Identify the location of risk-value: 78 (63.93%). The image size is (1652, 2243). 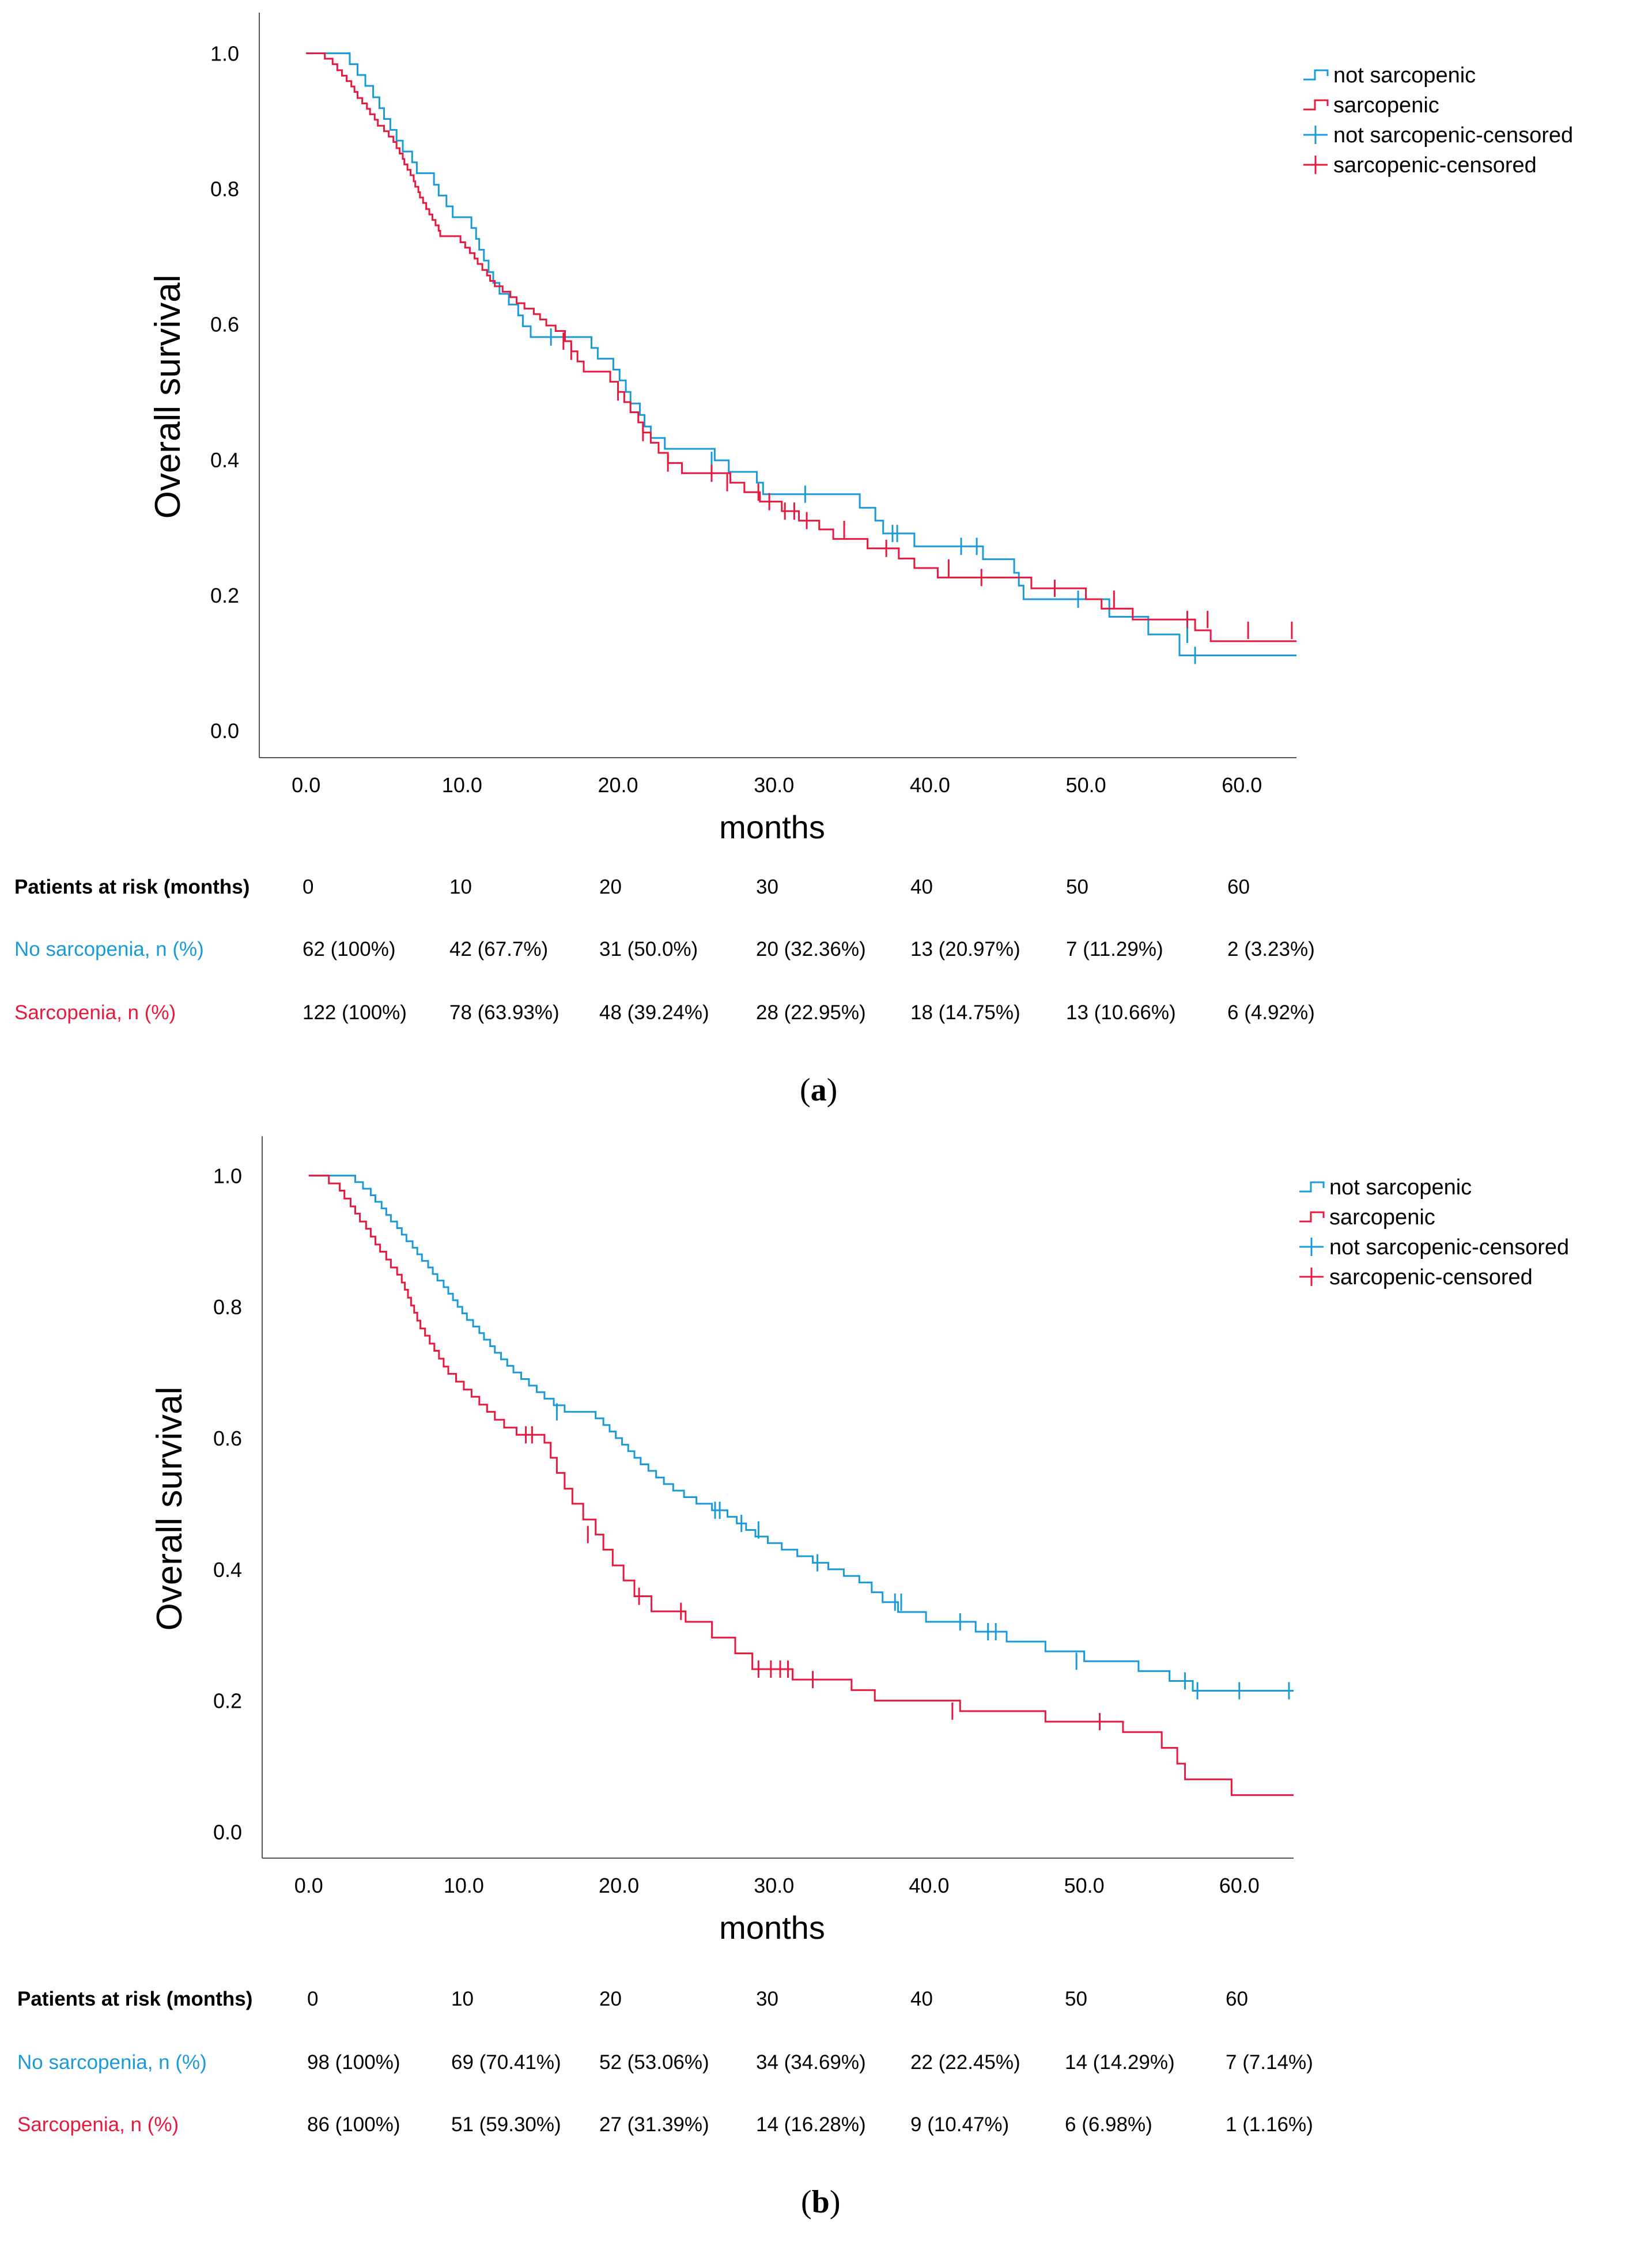
(505, 1012).